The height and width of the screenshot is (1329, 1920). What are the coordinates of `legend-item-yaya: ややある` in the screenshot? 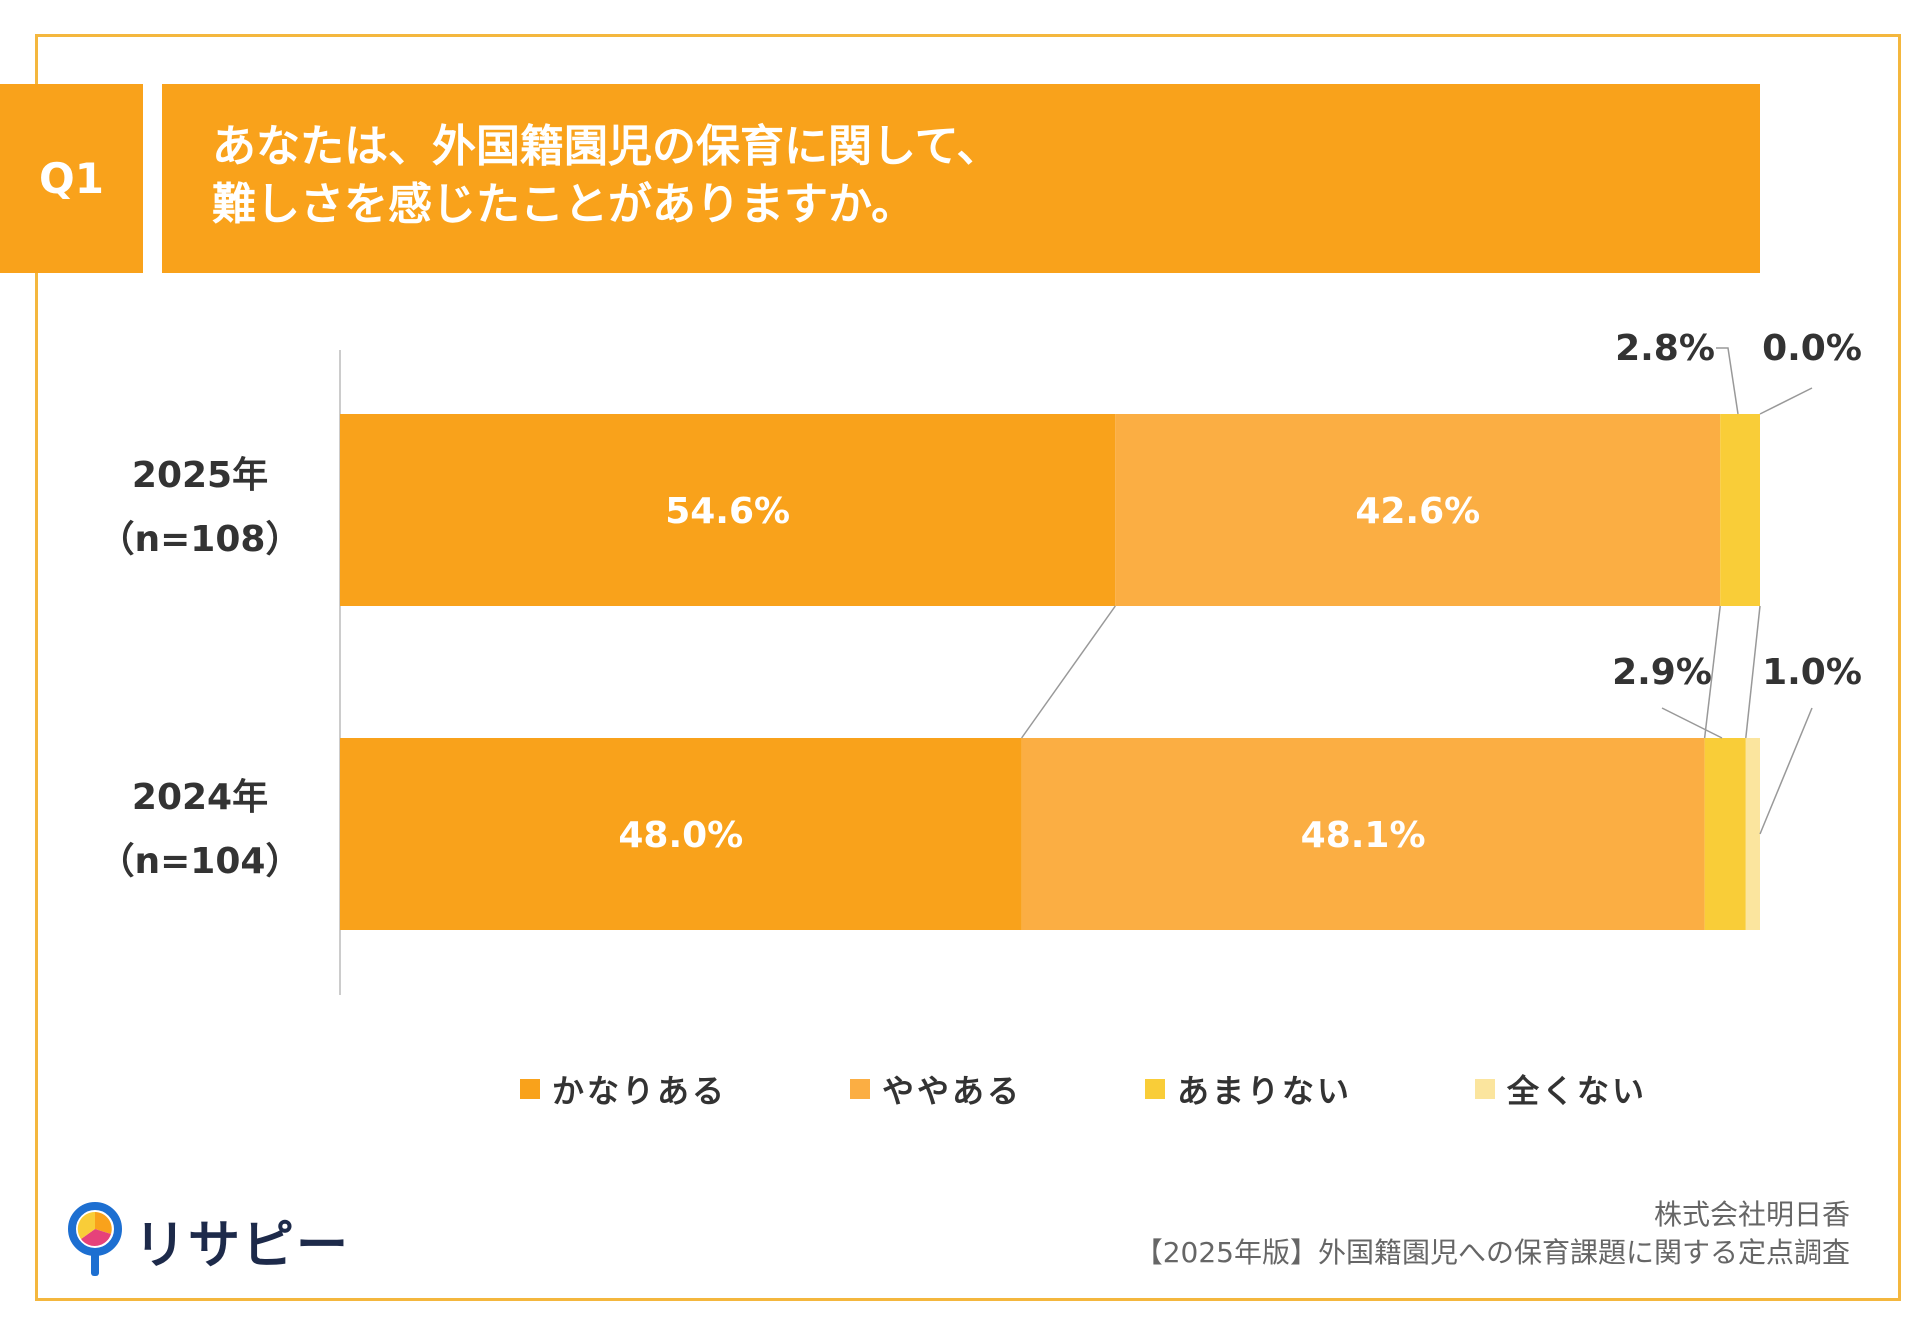 It's located at (997, 1089).